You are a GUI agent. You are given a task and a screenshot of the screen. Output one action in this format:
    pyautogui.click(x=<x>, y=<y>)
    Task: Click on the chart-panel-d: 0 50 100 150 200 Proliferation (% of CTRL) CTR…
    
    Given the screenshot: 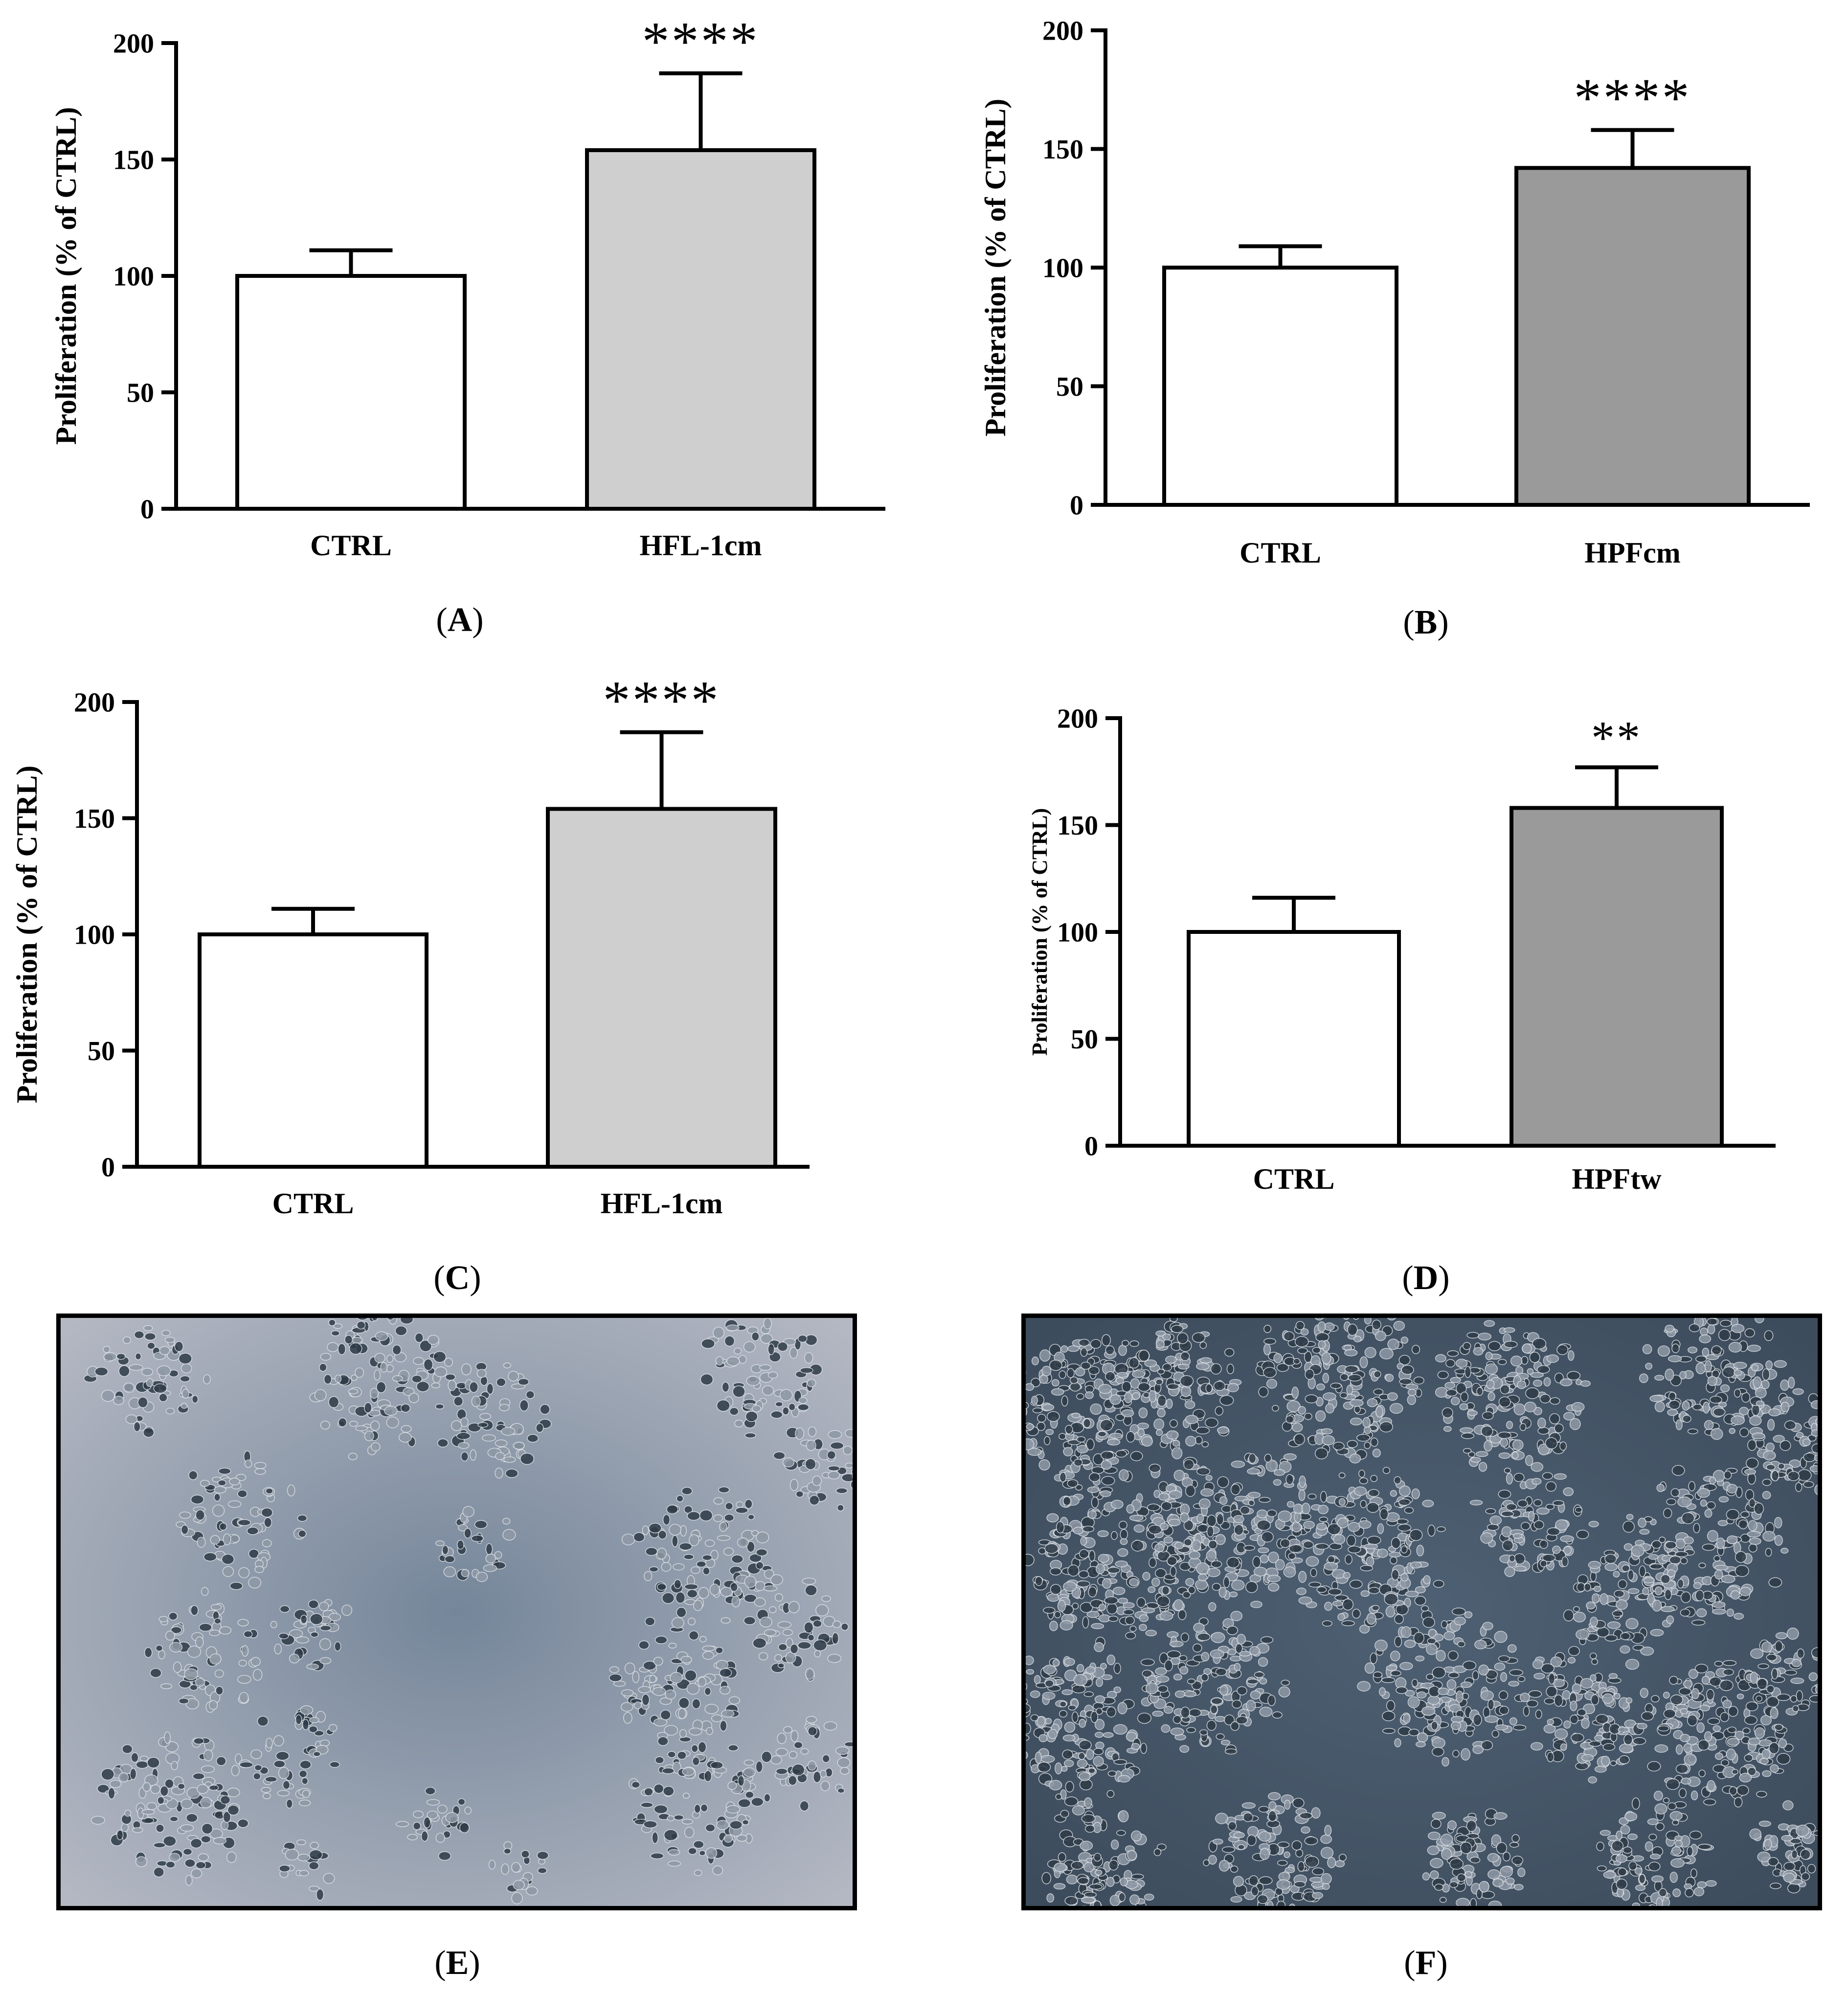 What is the action you would take?
    pyautogui.click(x=1402, y=1000)
    